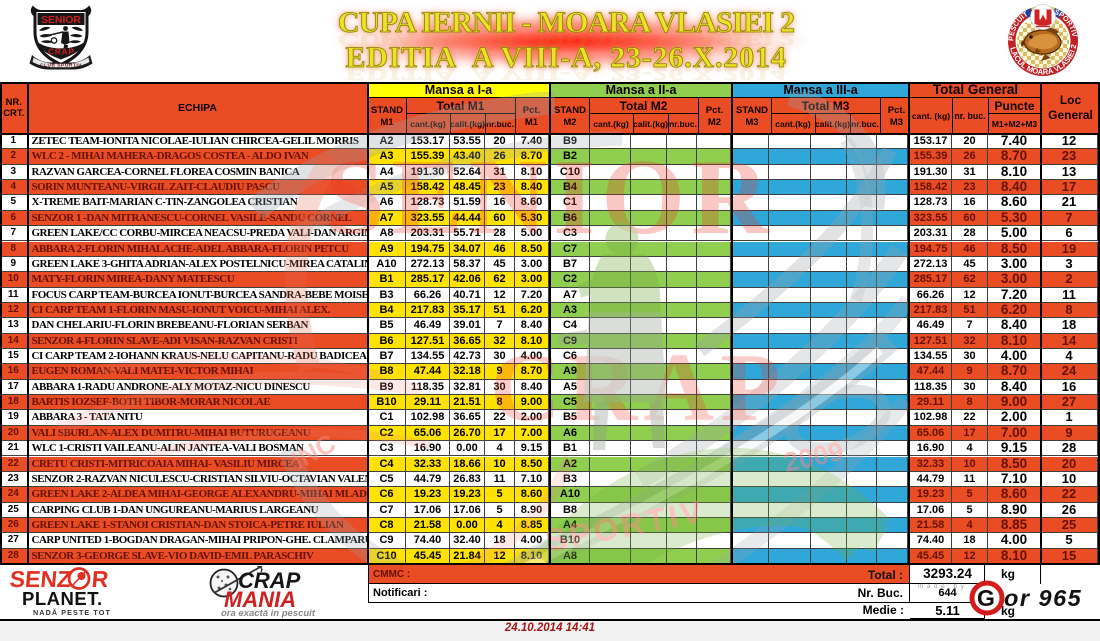 Image resolution: width=1100 pixels, height=641 pixels. Describe the element at coordinates (72, 612) in the screenshot. I see `svg-text: NADĂ PESTE TOT` at that location.